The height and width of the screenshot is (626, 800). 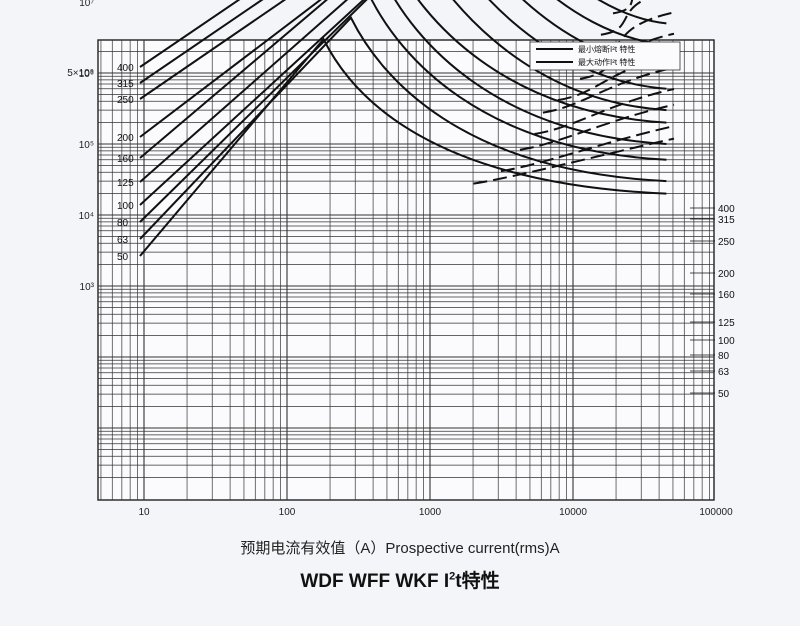 I want to click on right-rating-label: 80, so click(x=724, y=356).